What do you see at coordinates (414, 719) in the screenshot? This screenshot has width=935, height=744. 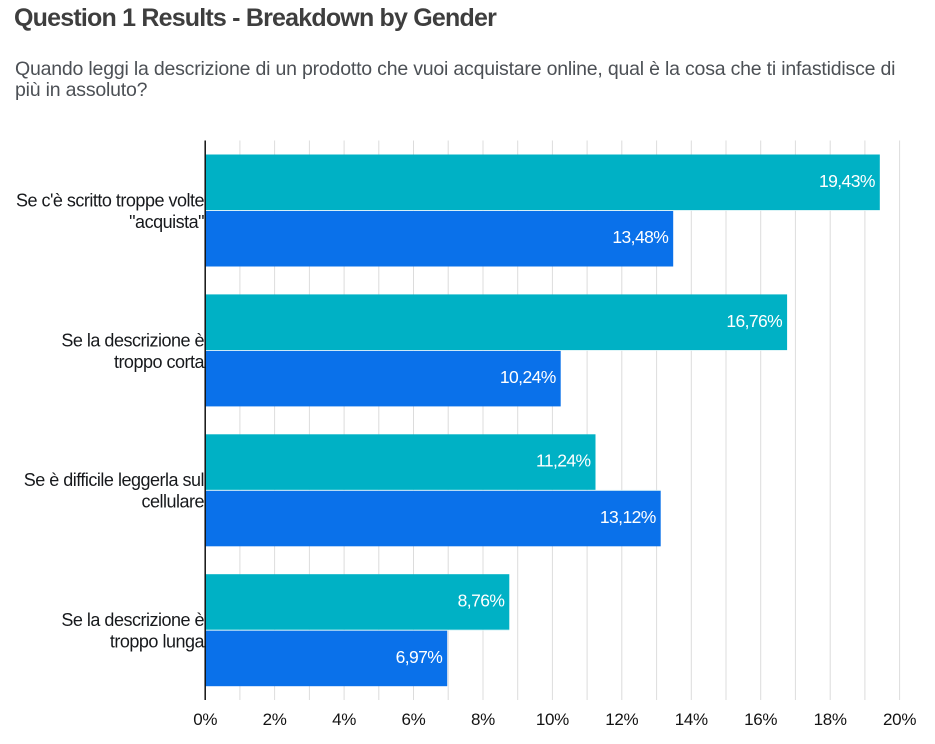 I see `svg-text: 6%` at bounding box center [414, 719].